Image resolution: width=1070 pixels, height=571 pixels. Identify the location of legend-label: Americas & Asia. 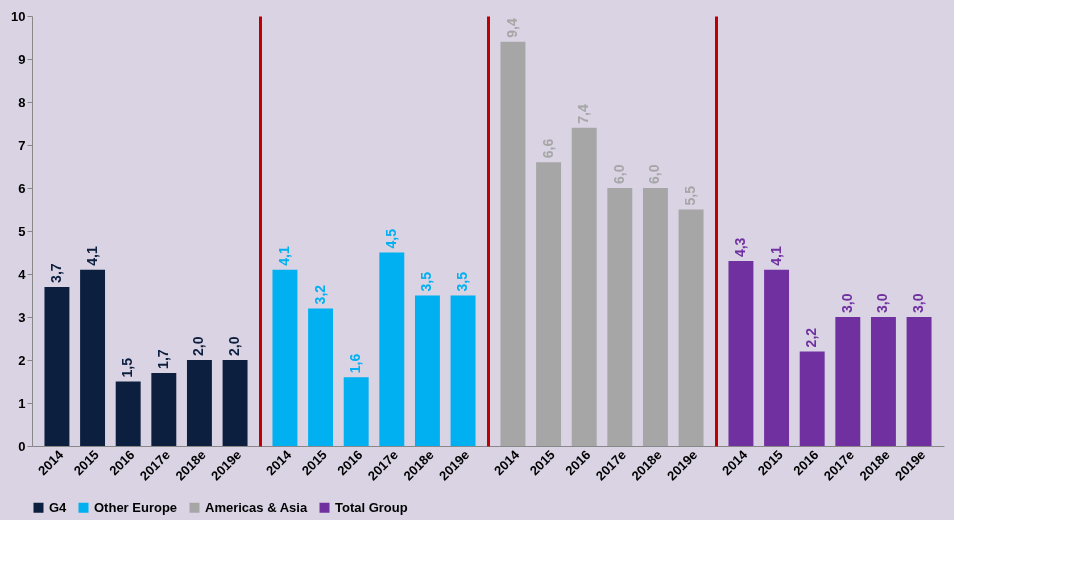
(256, 507).